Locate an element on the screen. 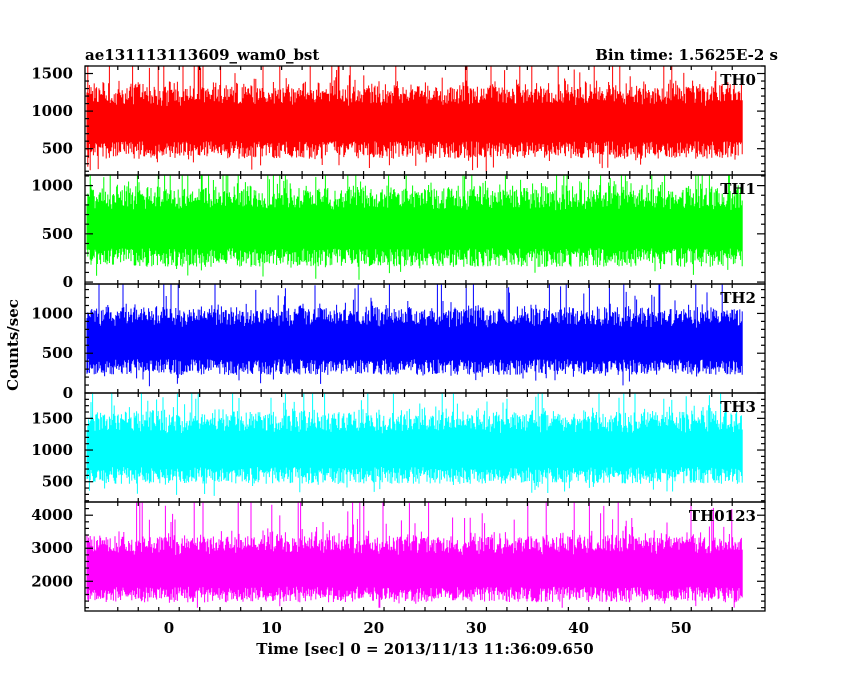 Image resolution: width=850 pixels, height=680 pixels. series-th1 is located at coordinates (414, 227).